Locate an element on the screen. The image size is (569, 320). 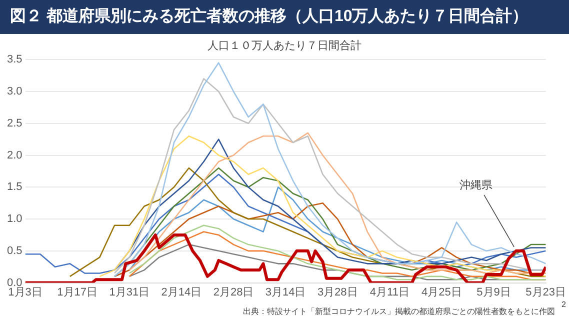
chart-title: 図２ 都道府県別にみる死亡者数の推移（人口10万人あたり７日間合計） is located at coordinates (284, 17).